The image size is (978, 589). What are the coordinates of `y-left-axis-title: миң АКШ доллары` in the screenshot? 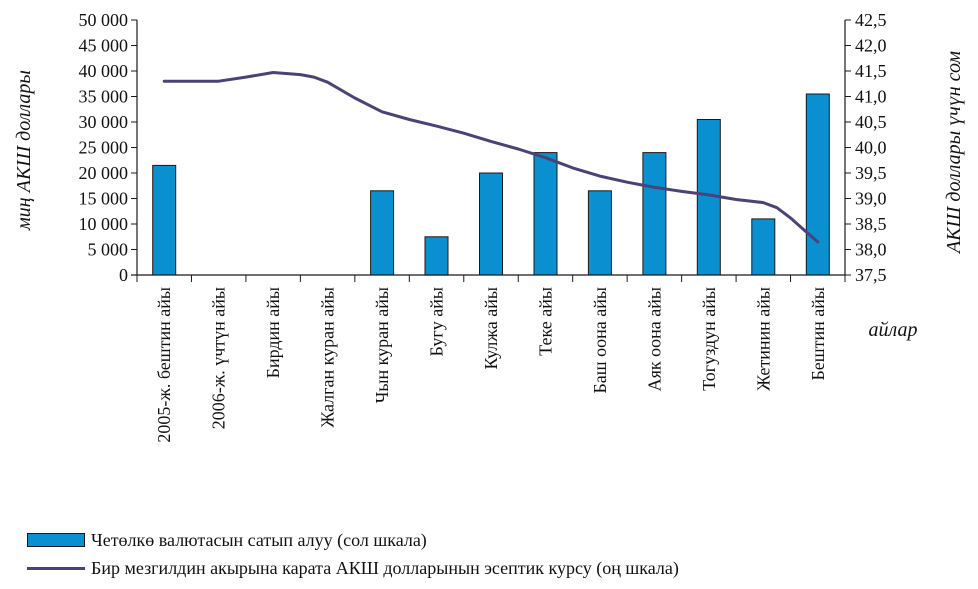 It's located at (24, 150).